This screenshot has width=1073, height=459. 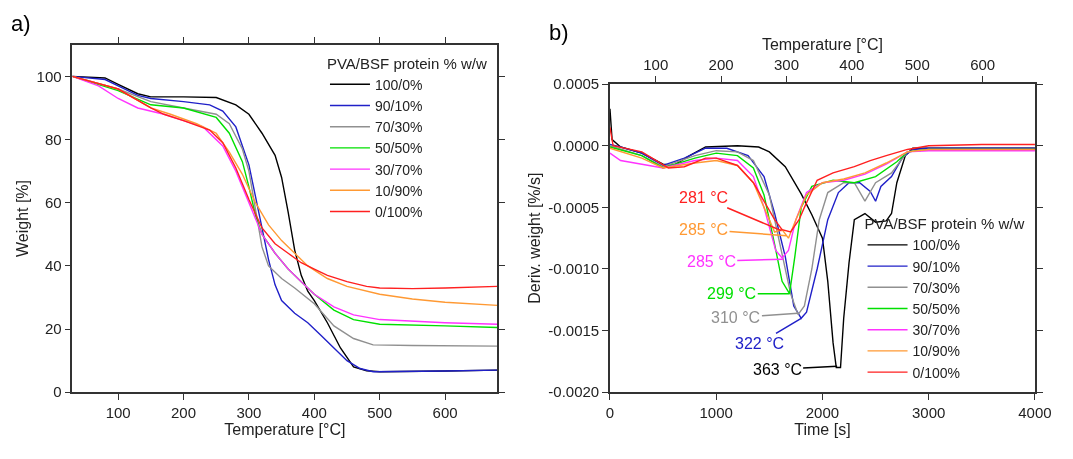 I want to click on y-tick-label: -0.0020, so click(x=574, y=392).